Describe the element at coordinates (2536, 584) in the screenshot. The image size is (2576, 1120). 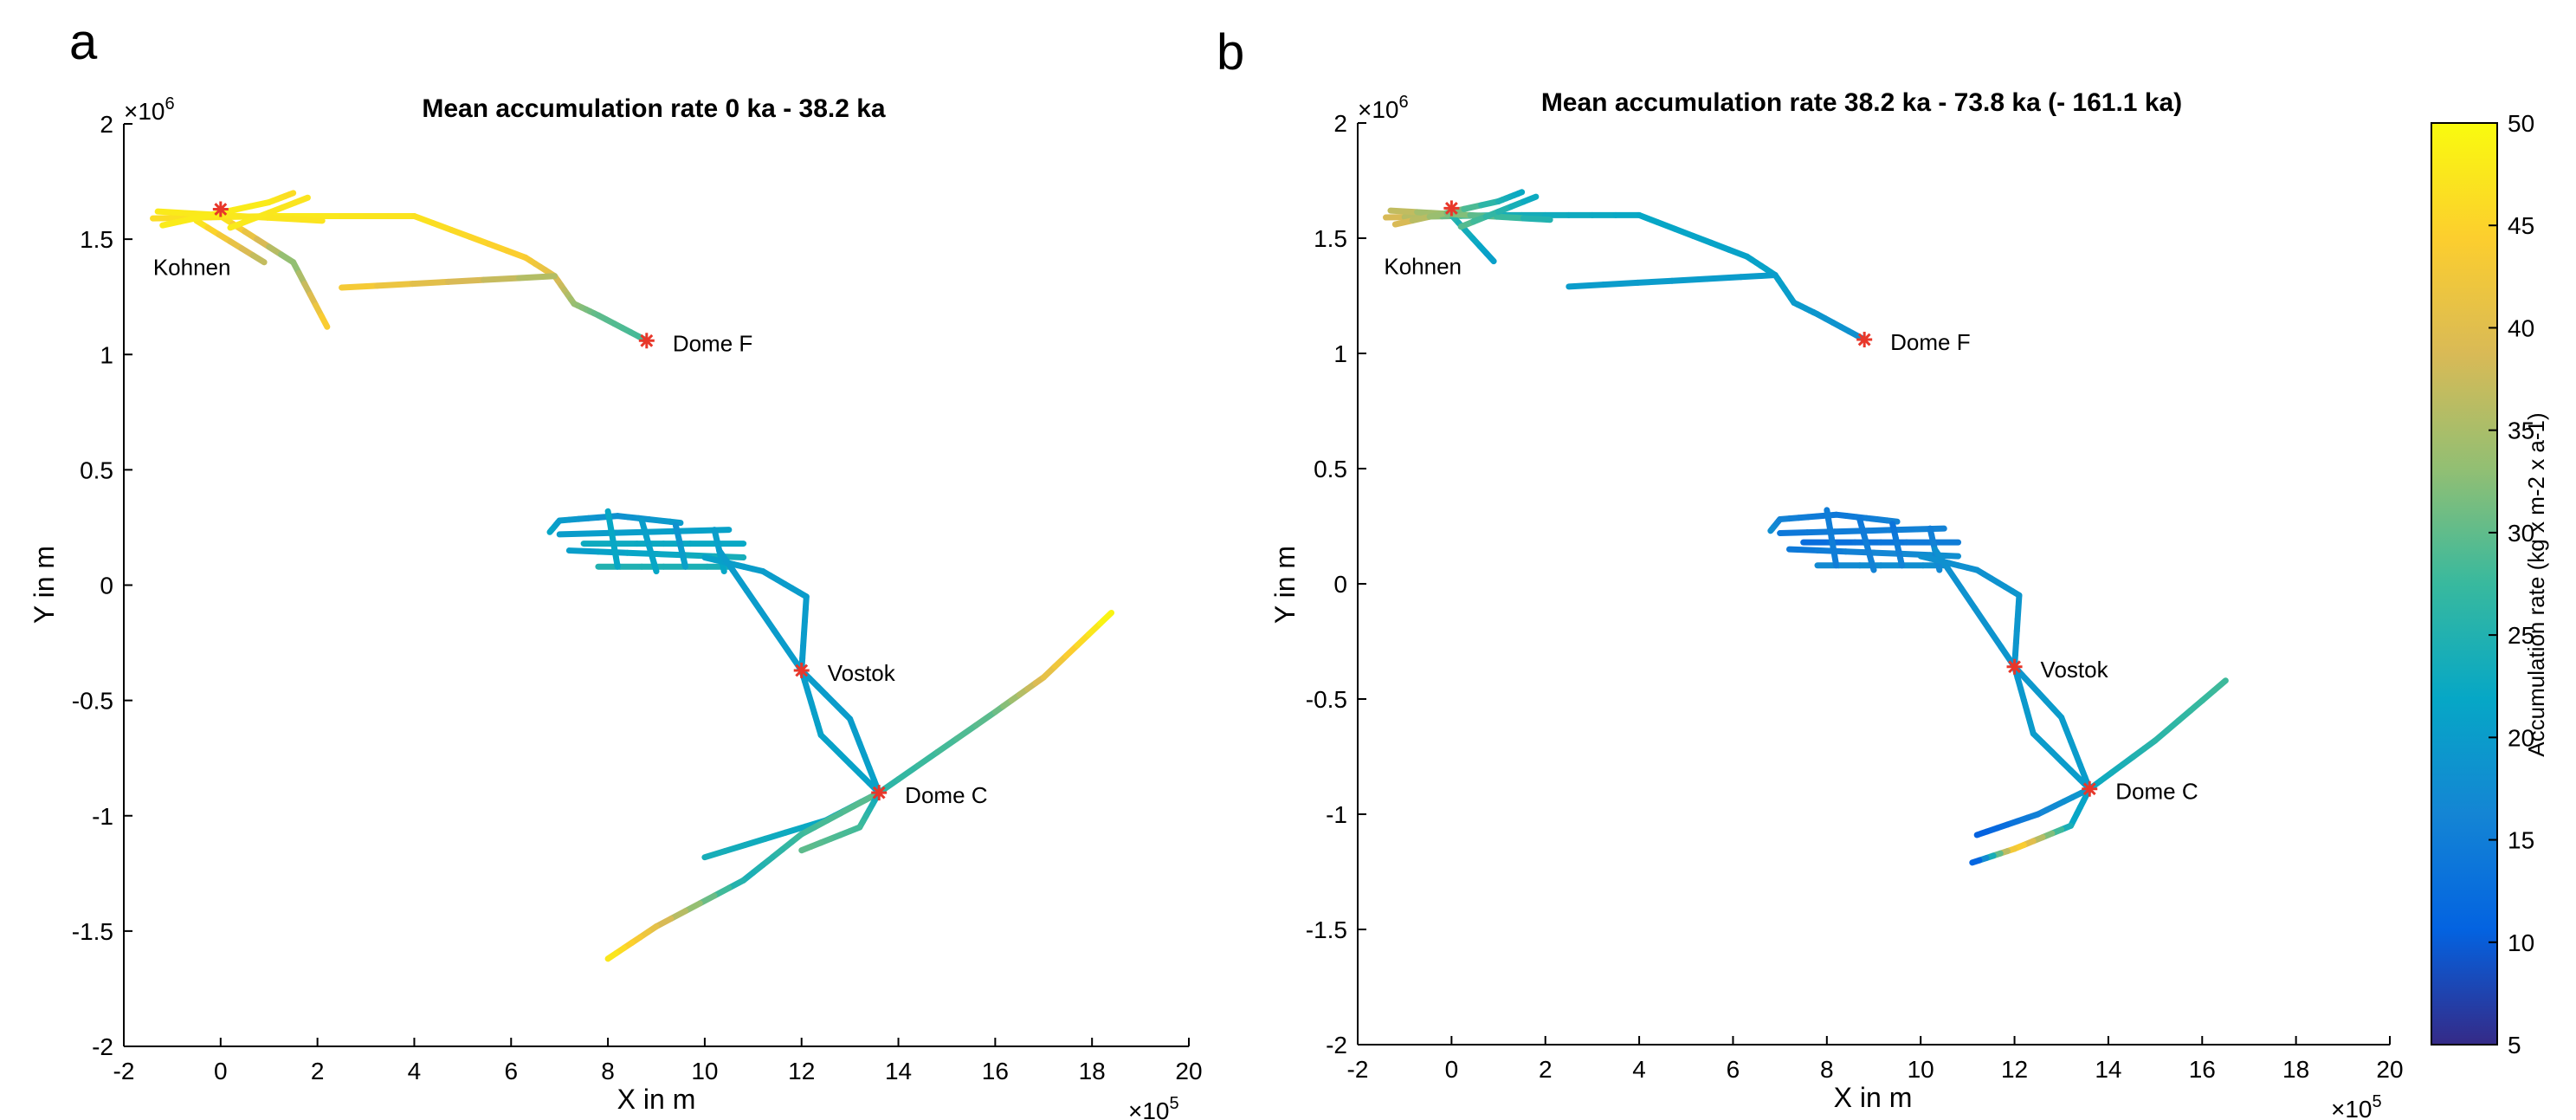
I see `colorbar-label: Accumulation rate (kg x m-2 x a-1)` at that location.